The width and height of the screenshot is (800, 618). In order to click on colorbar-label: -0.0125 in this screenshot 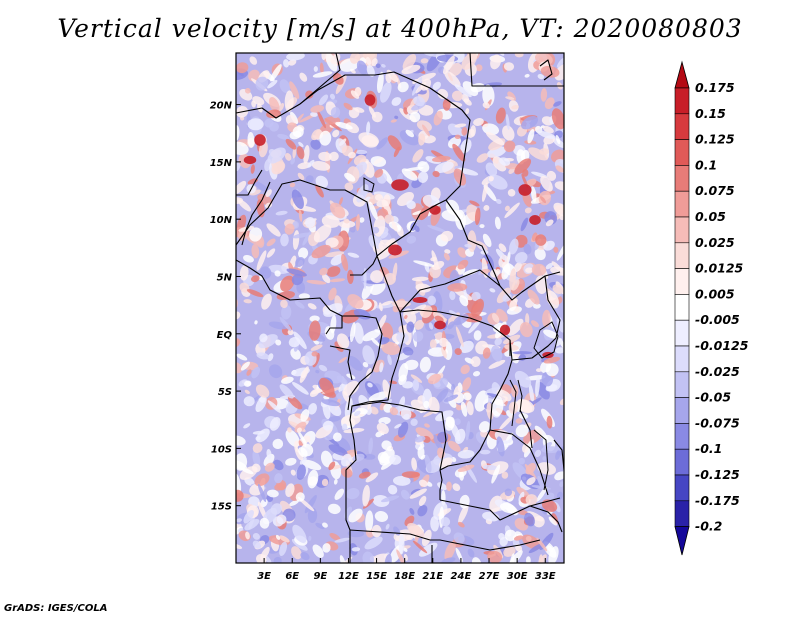, I will do `click(722, 345)`.